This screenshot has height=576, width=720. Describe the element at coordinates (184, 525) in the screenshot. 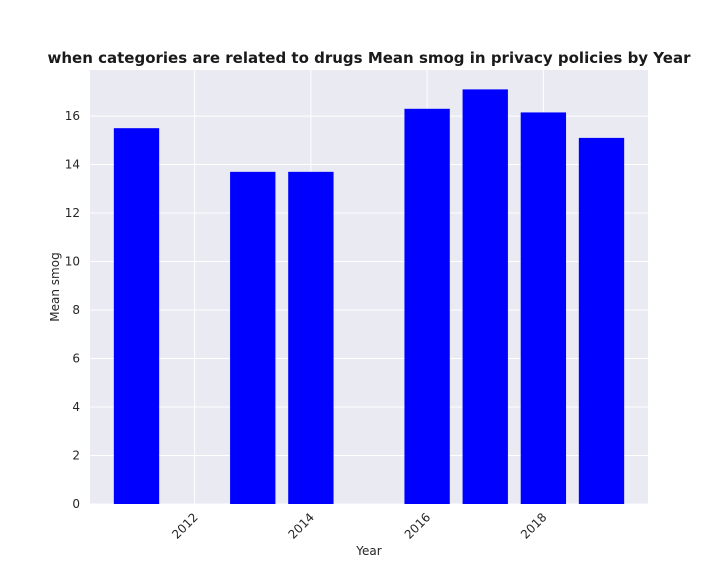

I see `x-tick-label: 2012` at that location.